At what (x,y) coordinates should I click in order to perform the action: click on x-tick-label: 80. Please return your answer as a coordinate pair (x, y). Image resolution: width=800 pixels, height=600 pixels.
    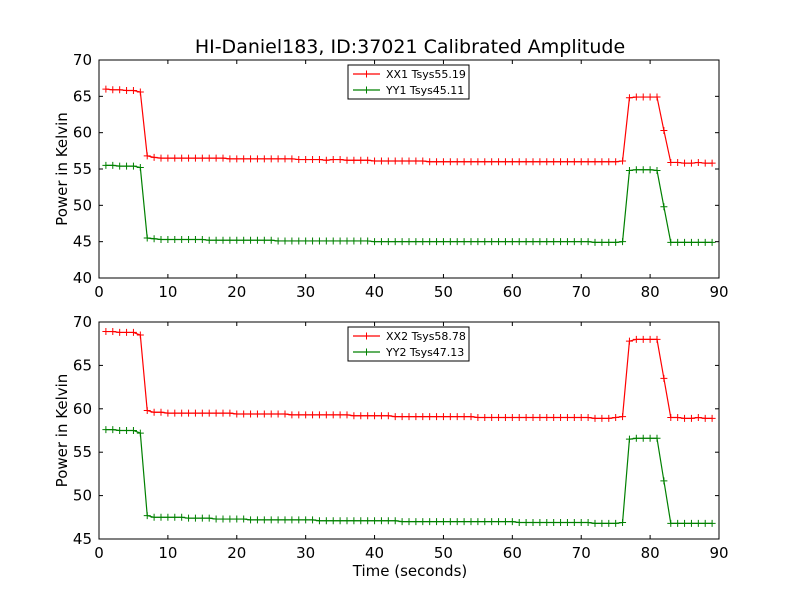
    Looking at the image, I should click on (650, 553).